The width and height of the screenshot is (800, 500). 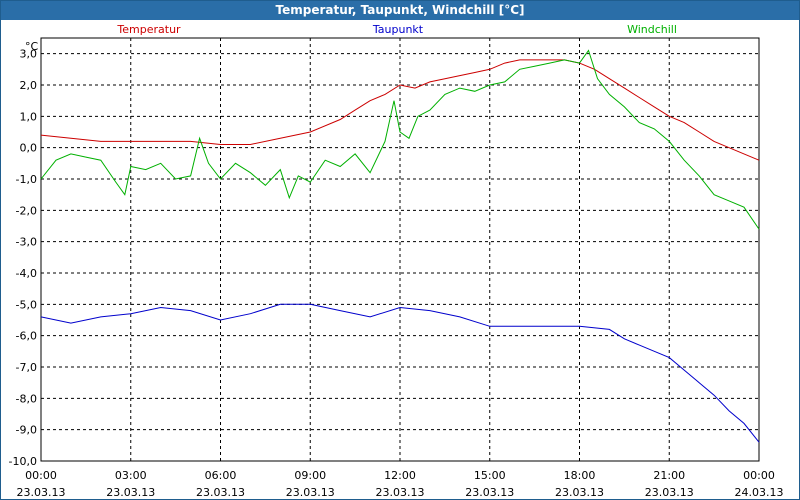 What do you see at coordinates (26, 304) in the screenshot?
I see `y-tick-label: -5,0` at bounding box center [26, 304].